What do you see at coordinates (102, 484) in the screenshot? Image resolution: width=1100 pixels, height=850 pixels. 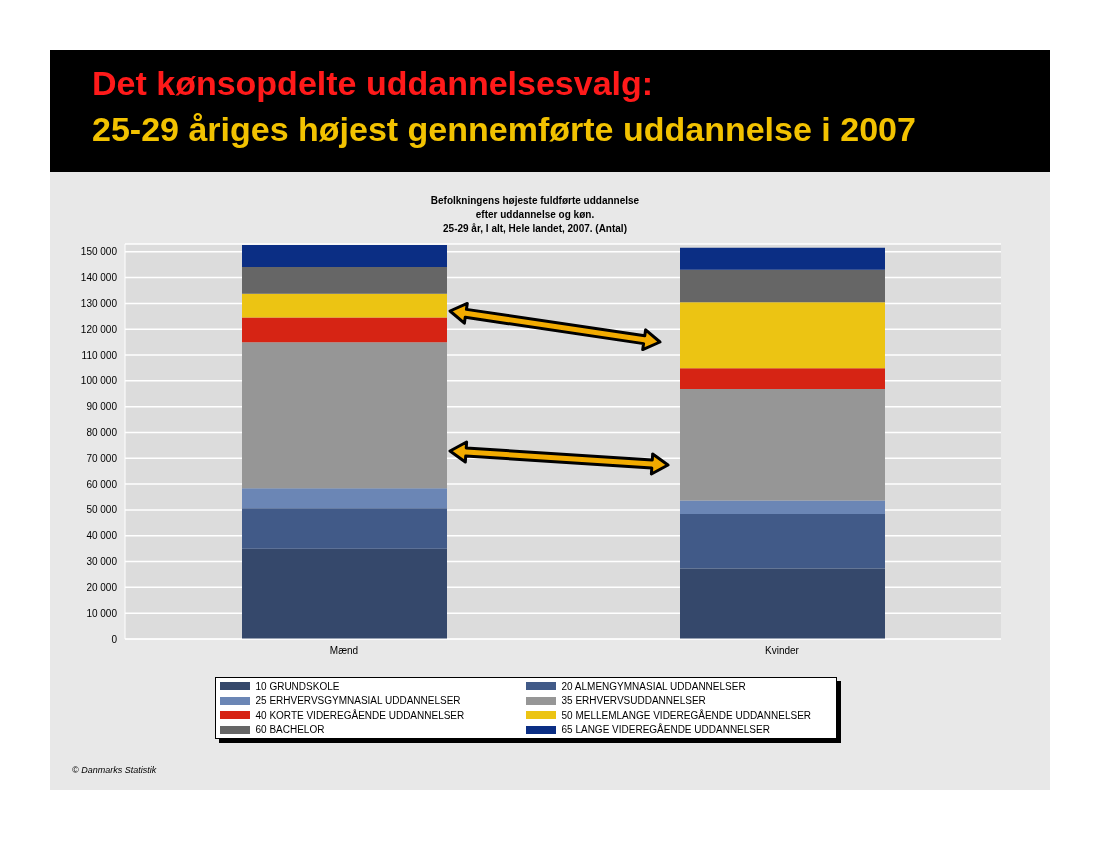 I see `y-tick-label: 60 000` at bounding box center [102, 484].